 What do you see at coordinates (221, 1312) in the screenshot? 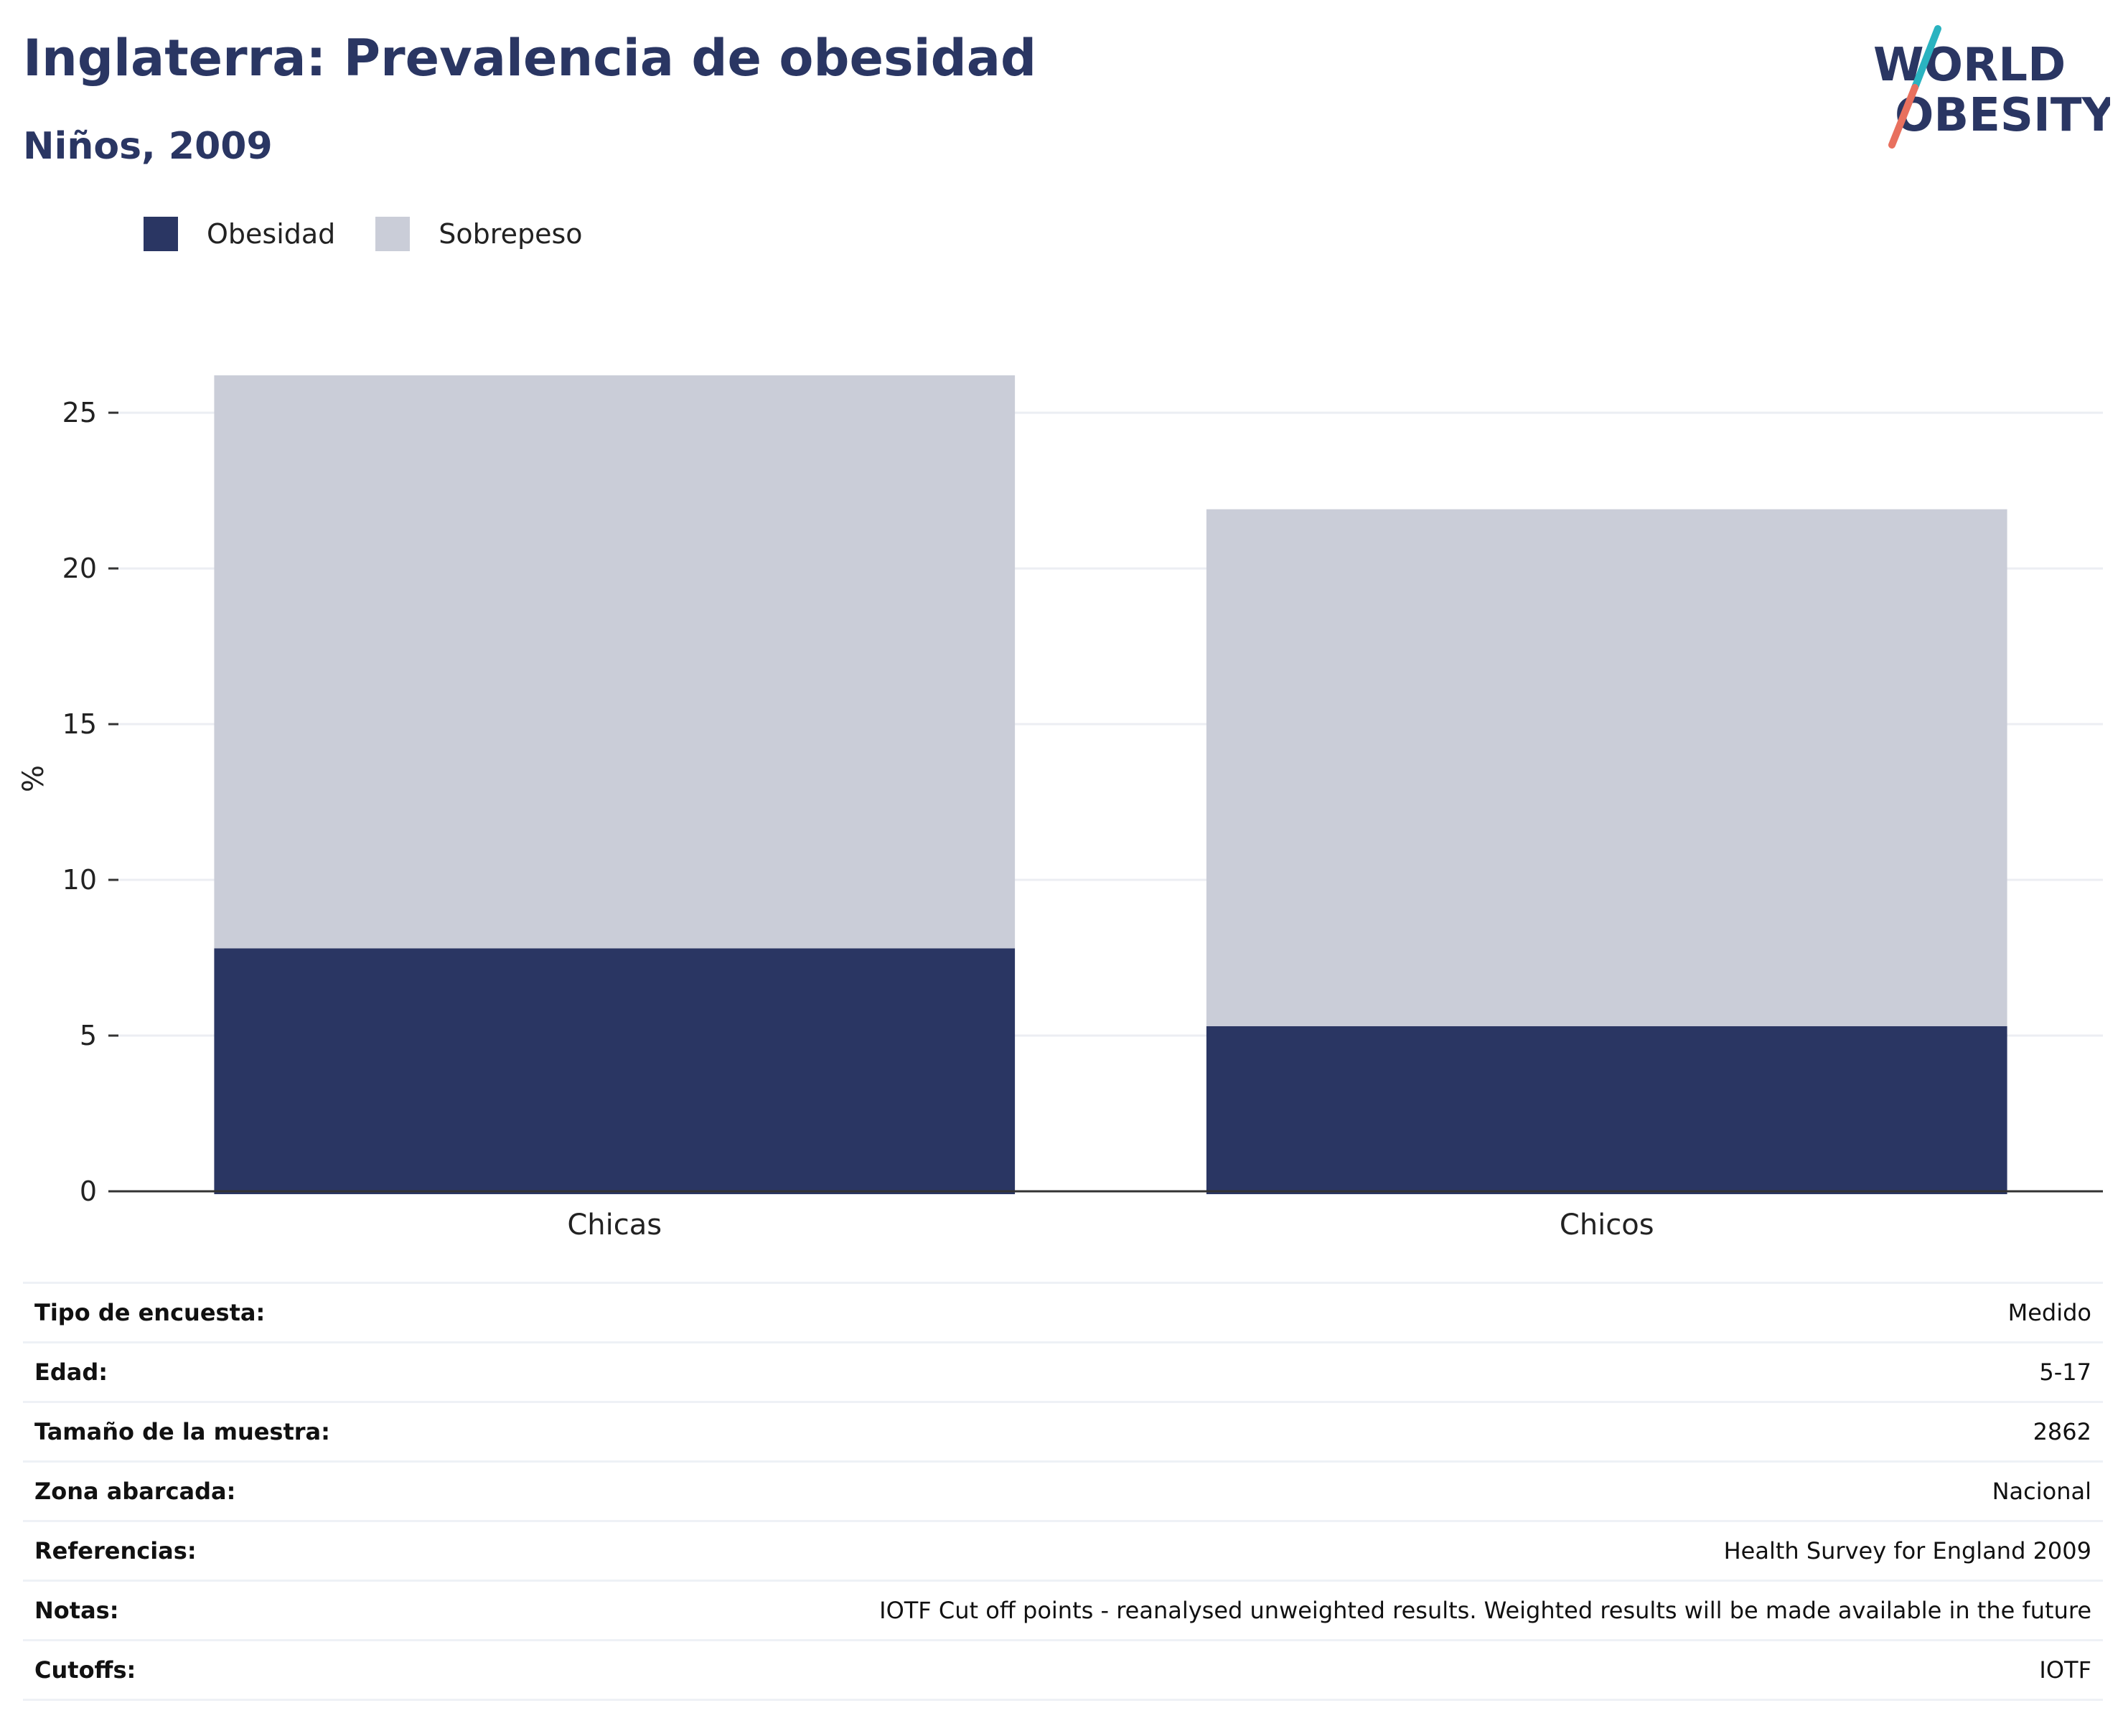
I see `info-label: Tipo de encuesta:` at bounding box center [221, 1312].